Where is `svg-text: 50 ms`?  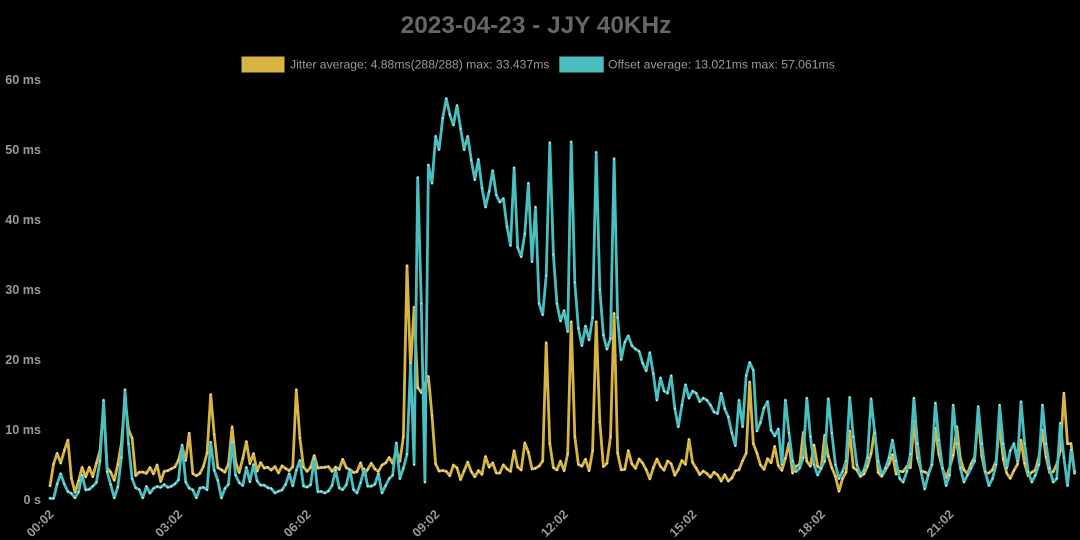 svg-text: 50 ms is located at coordinates (23, 150).